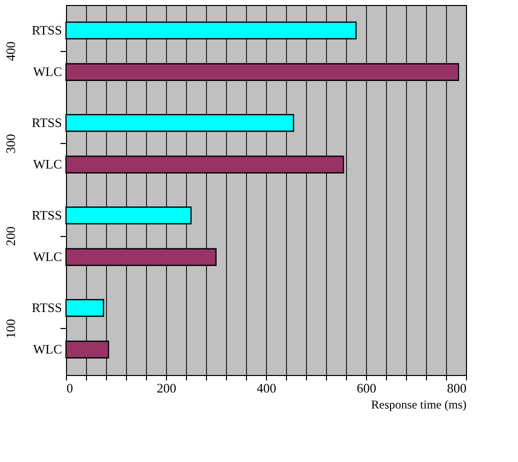 The height and width of the screenshot is (462, 518). I want to click on legend-label: WLC, so click(47, 72).